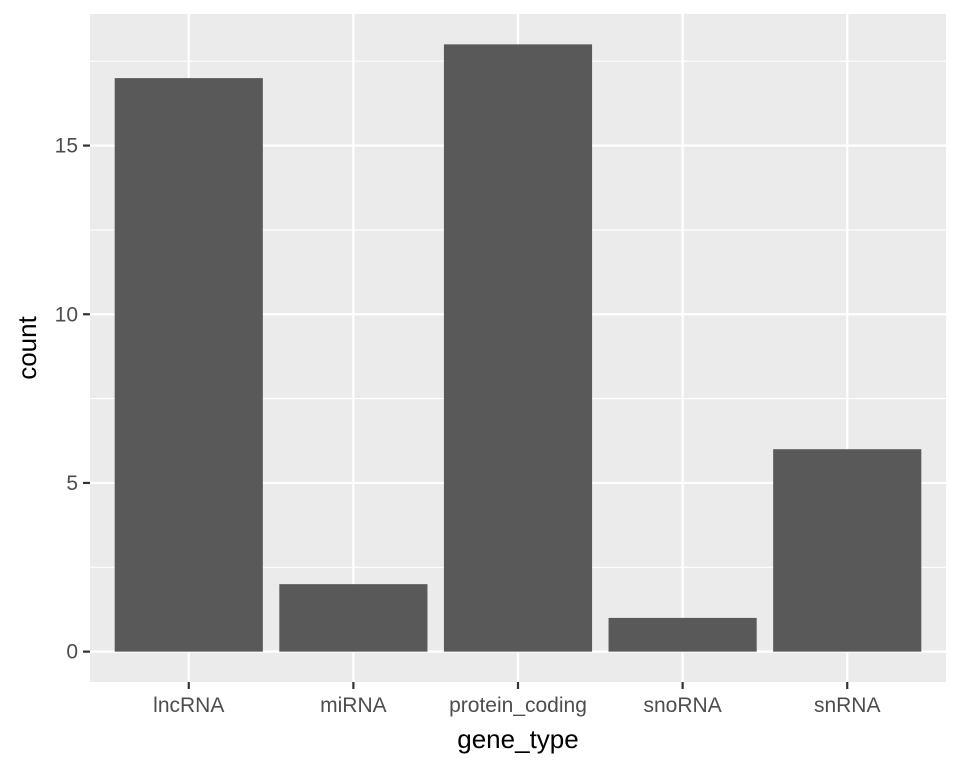 The image size is (960, 768). I want to click on bar-protein_coding, so click(518, 348).